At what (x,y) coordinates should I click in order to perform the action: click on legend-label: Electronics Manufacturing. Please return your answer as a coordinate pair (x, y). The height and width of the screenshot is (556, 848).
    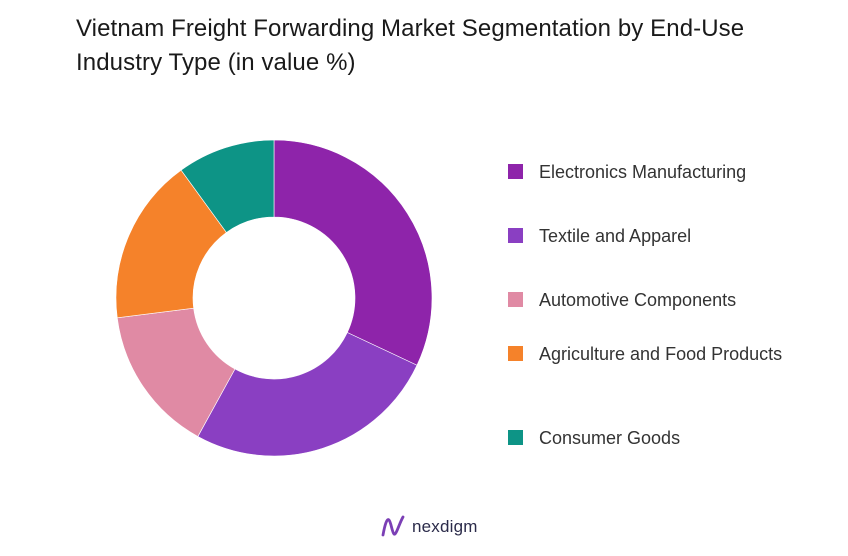
    Looking at the image, I should click on (643, 172).